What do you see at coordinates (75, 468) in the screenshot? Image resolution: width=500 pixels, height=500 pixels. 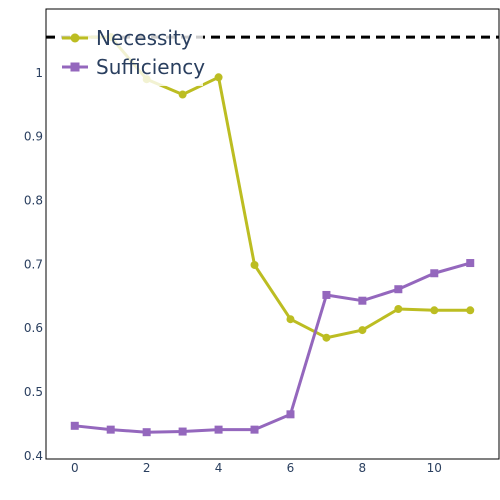 I see `x-tick-label: 0` at bounding box center [75, 468].